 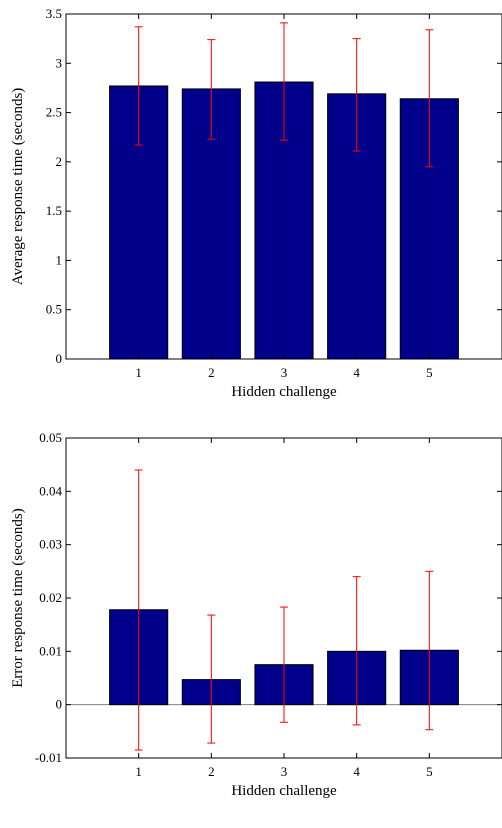 What do you see at coordinates (18, 598) in the screenshot?
I see `y-axis-label: Error response time (seconds)` at bounding box center [18, 598].